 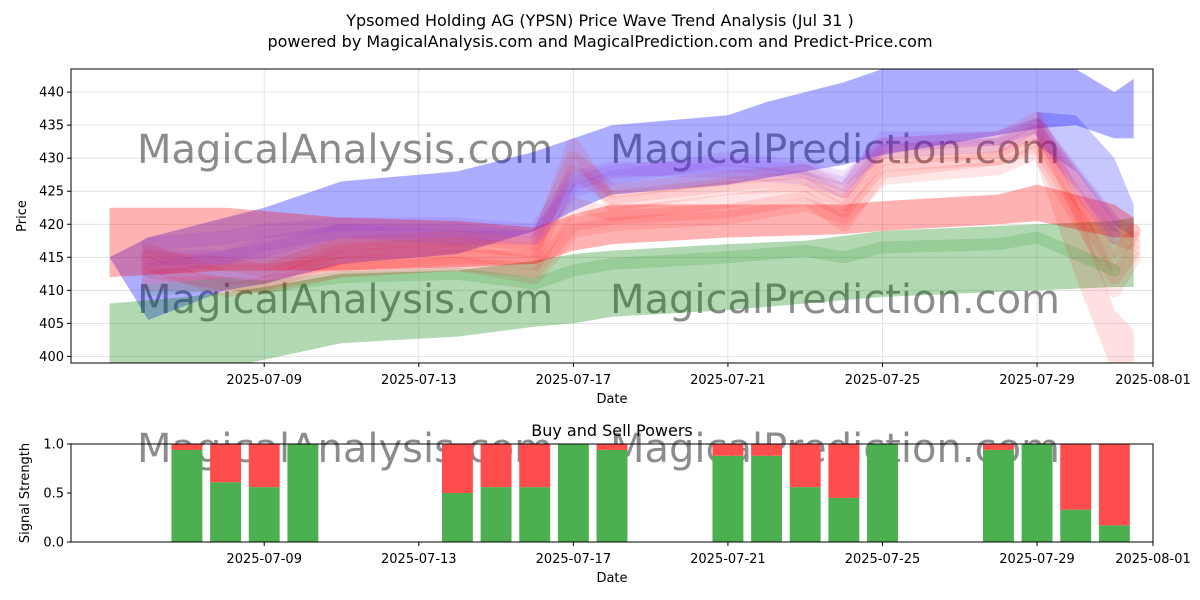 What do you see at coordinates (728, 380) in the screenshot?
I see `price-x-tick-label: 2025-07-21` at bounding box center [728, 380].